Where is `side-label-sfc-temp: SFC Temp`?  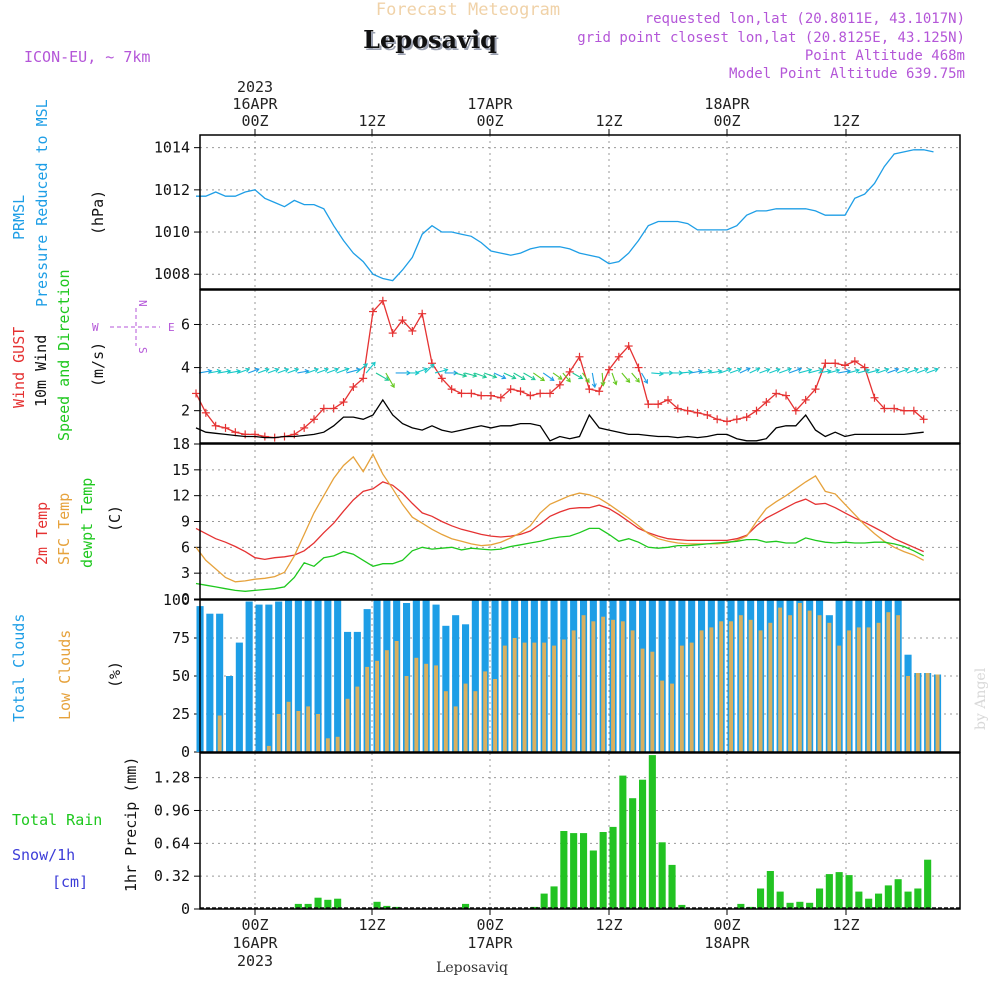 side-label-sfc-temp: SFC Temp is located at coordinates (64, 529).